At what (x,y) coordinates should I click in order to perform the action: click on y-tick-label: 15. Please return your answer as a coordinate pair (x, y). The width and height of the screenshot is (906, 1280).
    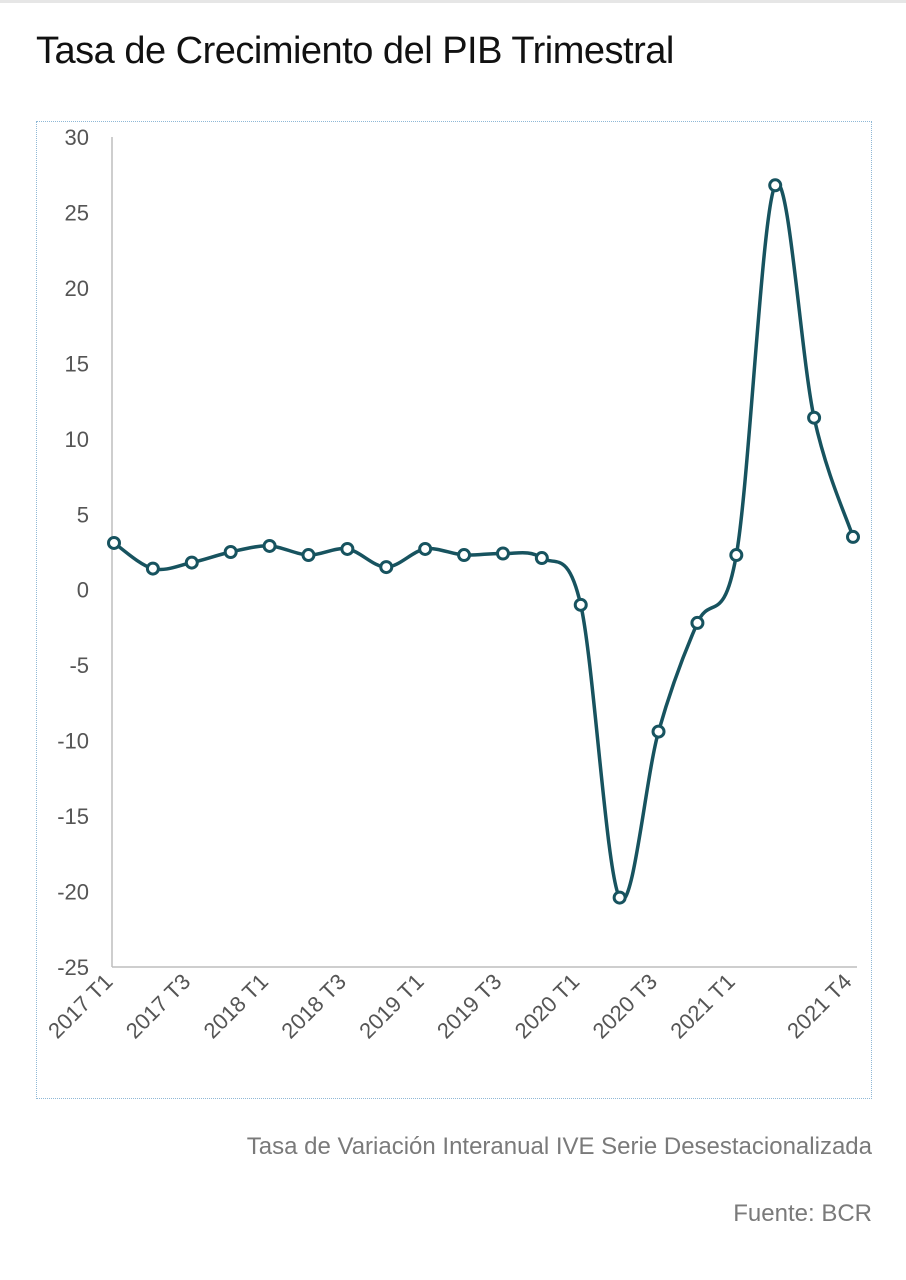
    Looking at the image, I should click on (77, 363).